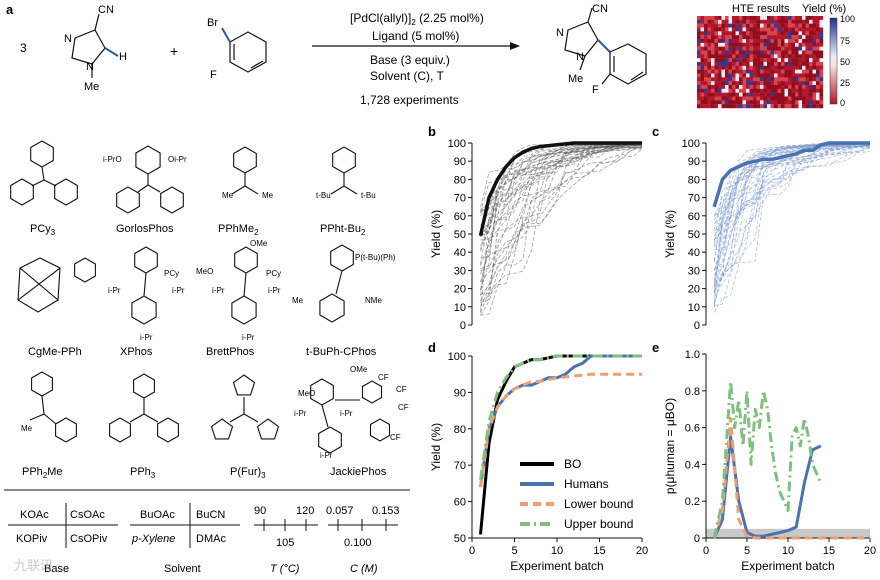 The width and height of the screenshot is (880, 580). Describe the element at coordinates (460, 180) in the screenshot. I see `y-tick-label: 80` at that location.